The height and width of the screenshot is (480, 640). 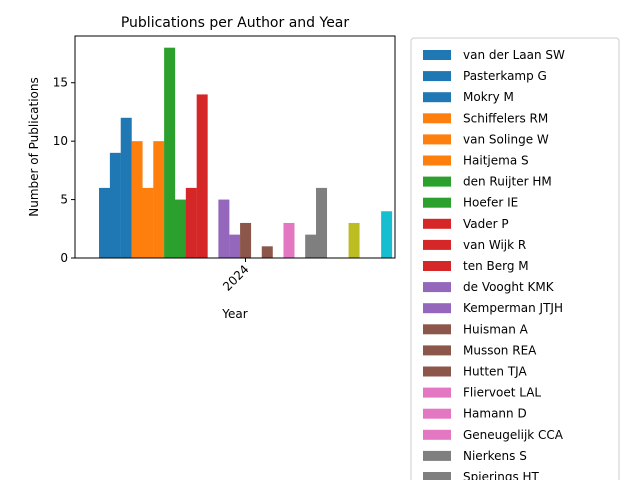 I want to click on y-tick-label: 15, so click(x=60, y=83).